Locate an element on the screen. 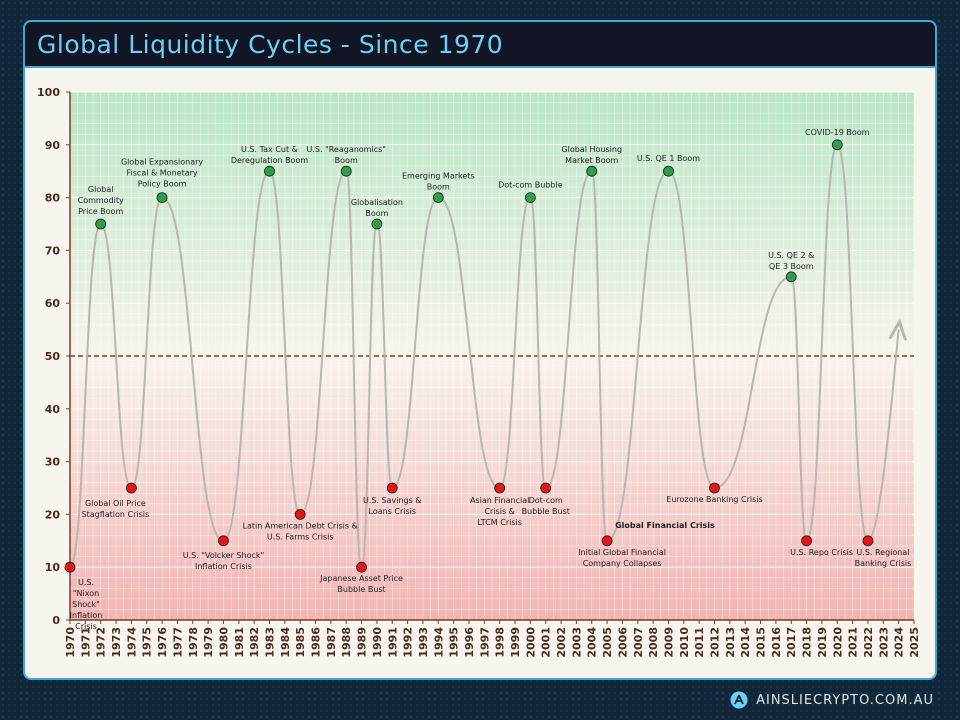 The height and width of the screenshot is (720, 960). trend-arrow is located at coordinates (883, 436).